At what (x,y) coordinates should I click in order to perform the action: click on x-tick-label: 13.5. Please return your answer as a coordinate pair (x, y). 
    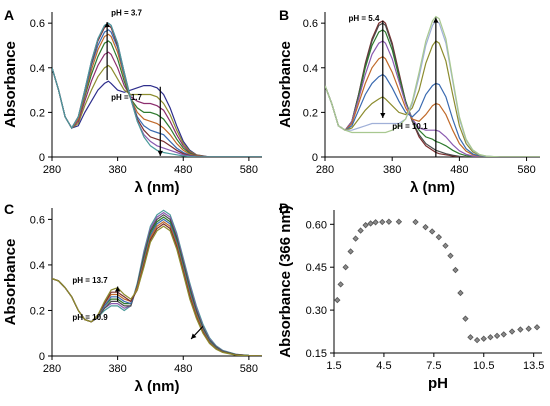
    Looking at the image, I should click on (533, 366).